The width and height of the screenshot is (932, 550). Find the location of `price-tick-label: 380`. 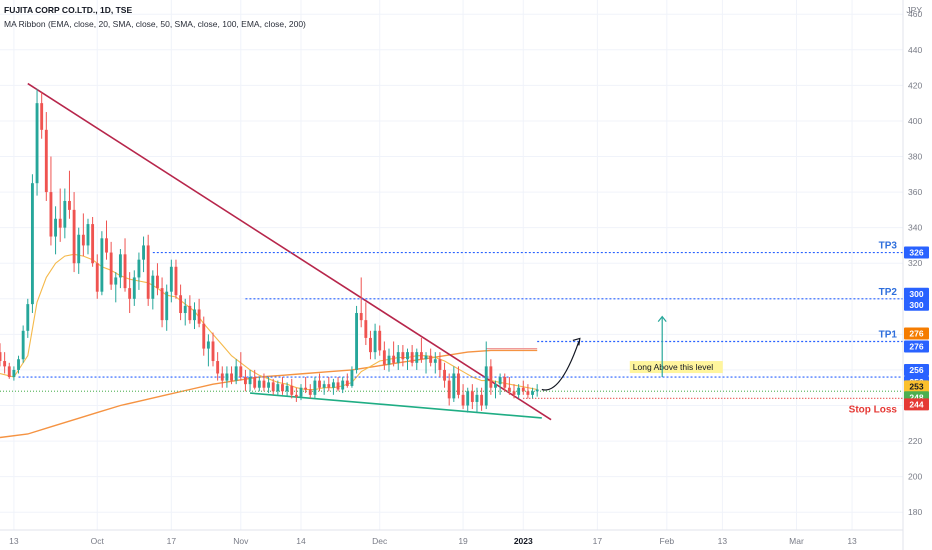

price-tick-label: 380 is located at coordinates (915, 157).